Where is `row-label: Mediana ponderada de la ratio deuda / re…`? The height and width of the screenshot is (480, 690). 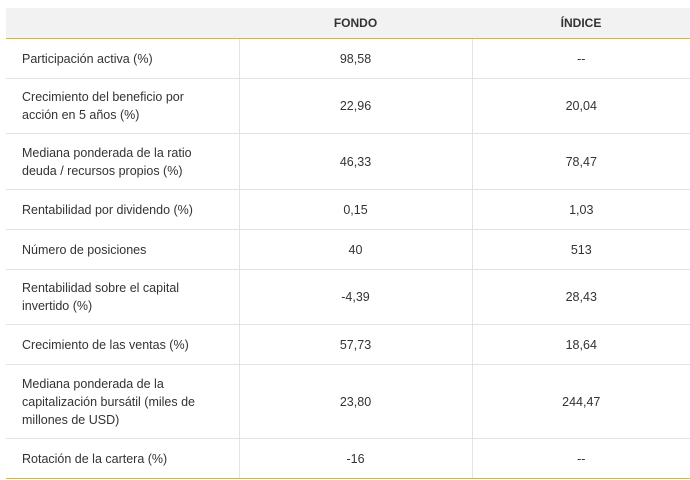
row-label: Mediana ponderada de la ratio deuda / re… is located at coordinates (123, 161).